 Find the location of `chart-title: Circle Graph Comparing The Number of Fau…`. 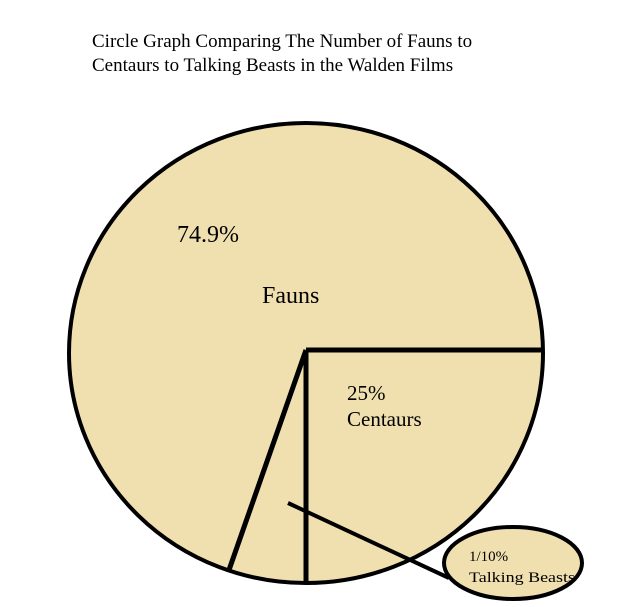

chart-title: Circle Graph Comparing The Number of Fau… is located at coordinates (332, 54).